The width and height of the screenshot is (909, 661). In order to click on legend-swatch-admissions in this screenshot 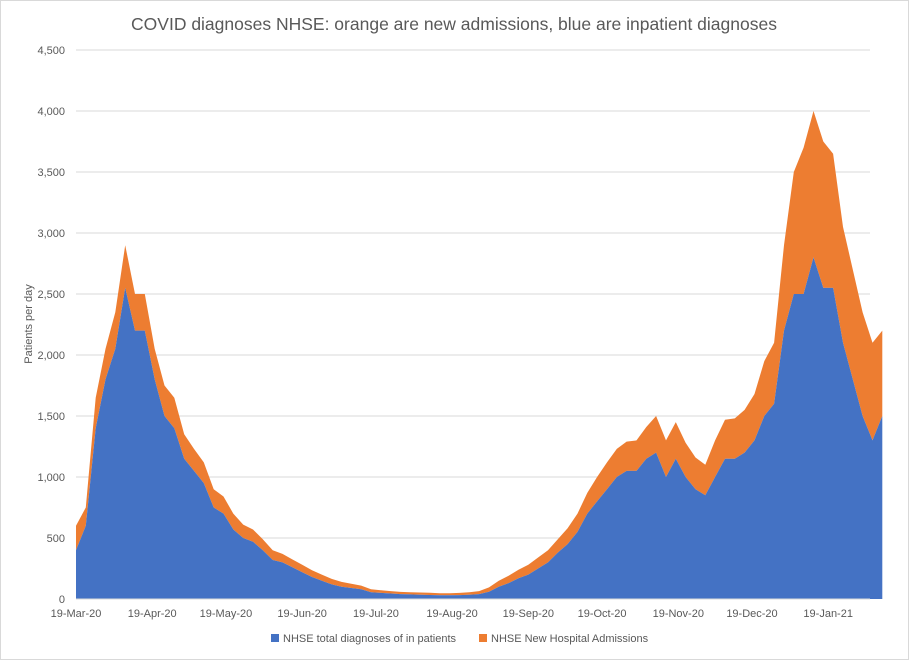, I will do `click(483, 638)`.